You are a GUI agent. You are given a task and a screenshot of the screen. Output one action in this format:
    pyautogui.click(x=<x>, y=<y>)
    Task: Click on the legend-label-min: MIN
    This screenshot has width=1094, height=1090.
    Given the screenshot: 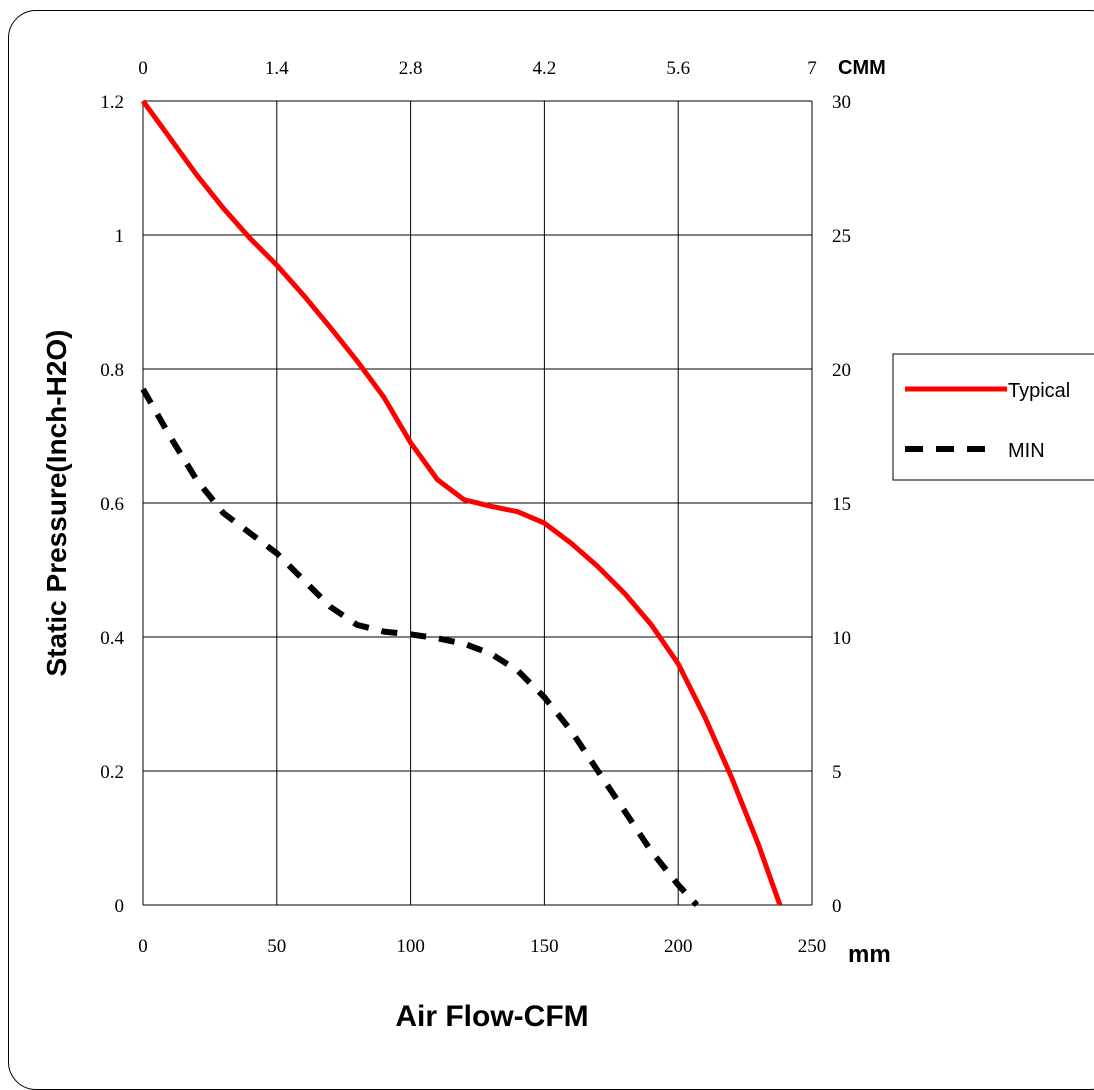 What is the action you would take?
    pyautogui.click(x=1026, y=451)
    